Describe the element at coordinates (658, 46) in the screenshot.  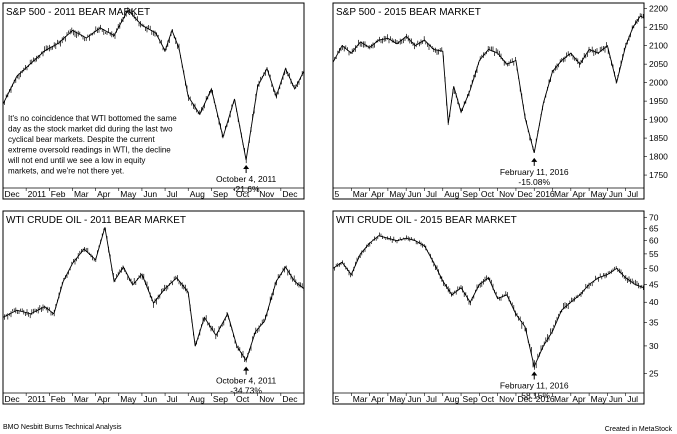
I see `y-tick-label: 2100` at that location.